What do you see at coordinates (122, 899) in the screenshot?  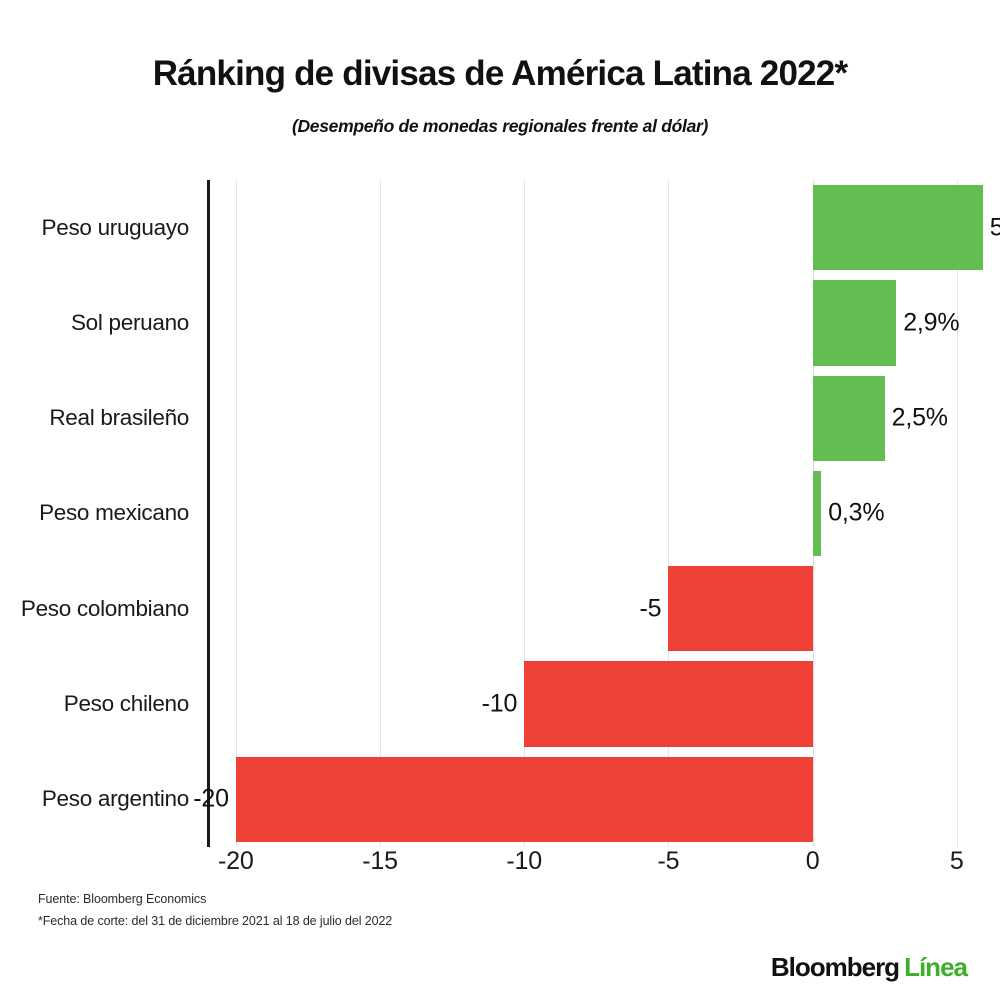 I see `footnote-source: Fuente: Bloomberg Economics` at bounding box center [122, 899].